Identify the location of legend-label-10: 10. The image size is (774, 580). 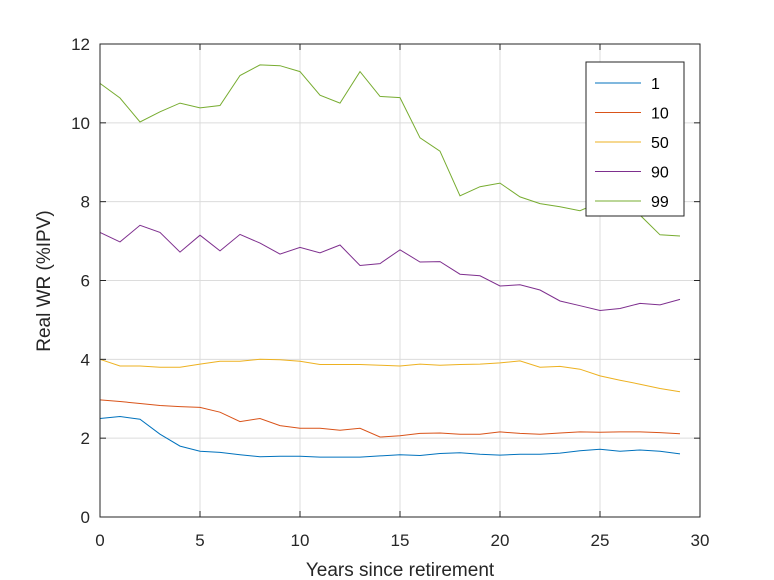
(660, 114).